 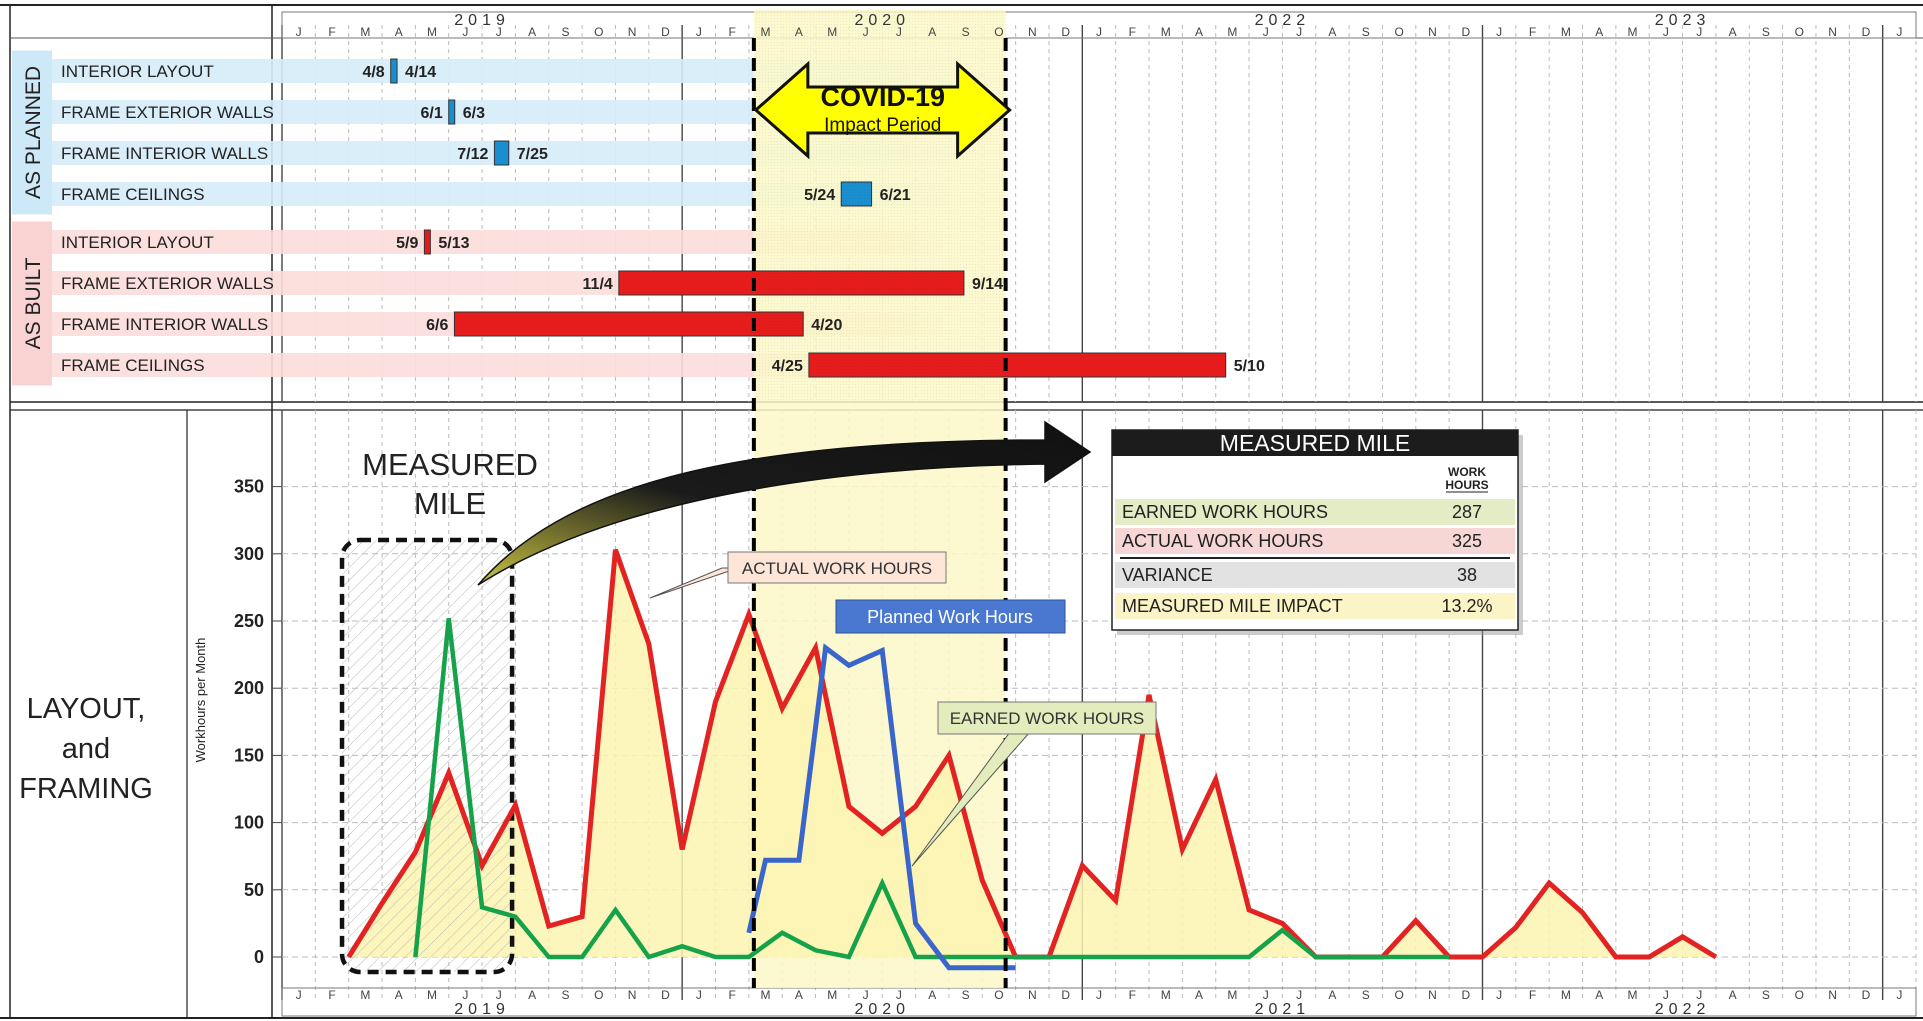 What do you see at coordinates (1466, 606) in the screenshot?
I see `table-row-value: 13.2%` at bounding box center [1466, 606].